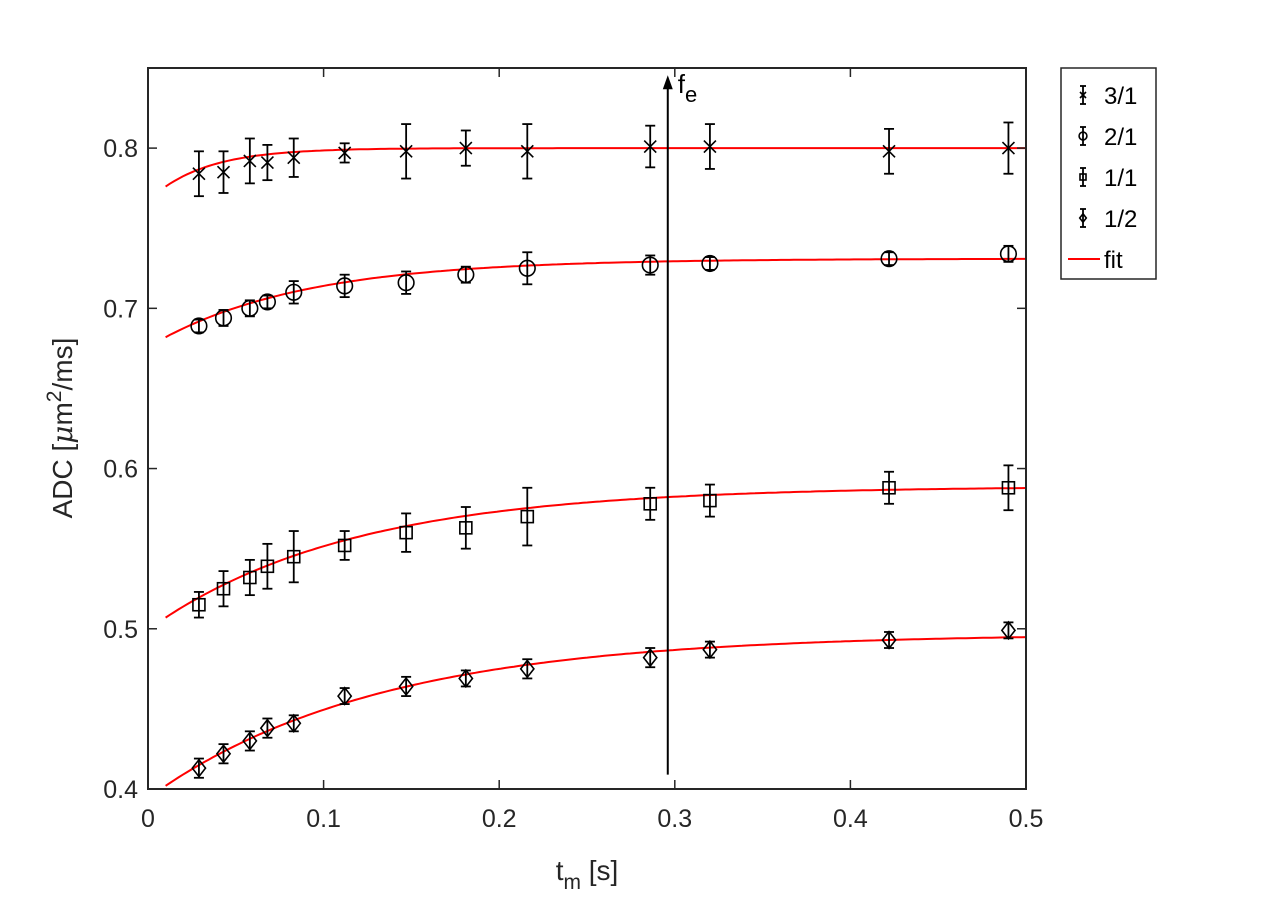  I want to click on y-tick-label: 0.7, so click(120, 309).